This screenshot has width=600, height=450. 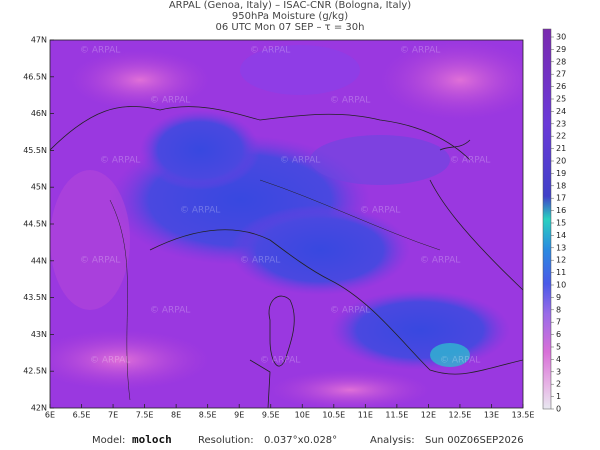 What do you see at coordinates (208, 415) in the screenshot?
I see `lon-label: 8.5E` at bounding box center [208, 415].